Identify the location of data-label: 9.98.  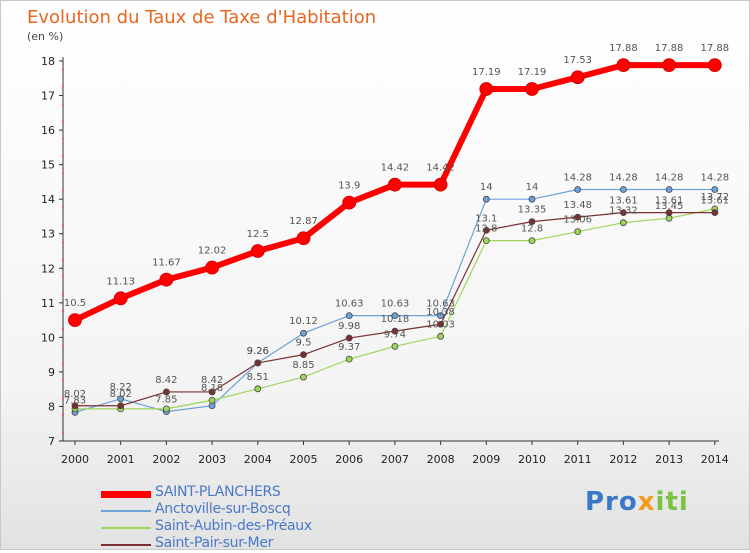
(349, 326).